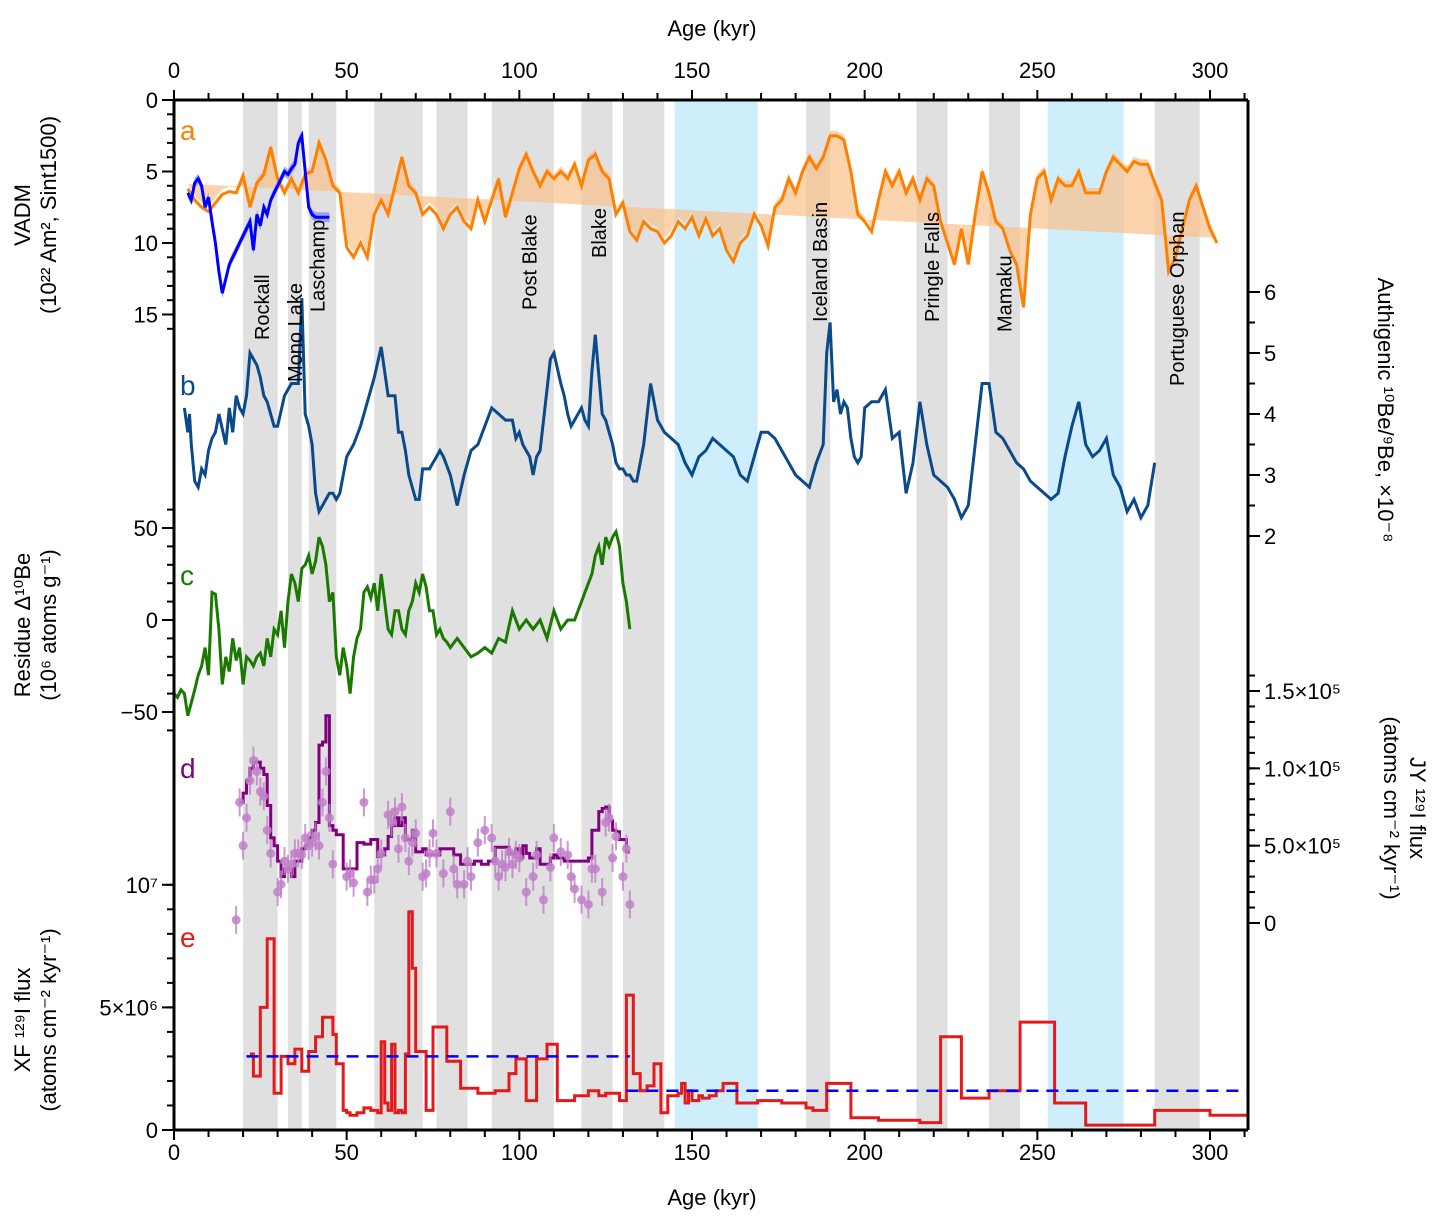 This screenshot has height=1224, width=1440. I want to click on y-axis-title-e: XF ¹²⁹I flux, so click(22, 1020).